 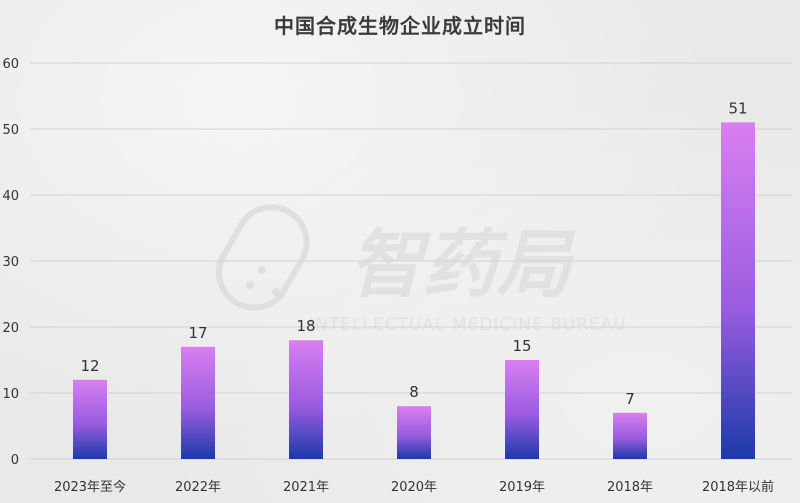 What do you see at coordinates (306, 487) in the screenshot?
I see `x-tick-label: 2021年` at bounding box center [306, 487].